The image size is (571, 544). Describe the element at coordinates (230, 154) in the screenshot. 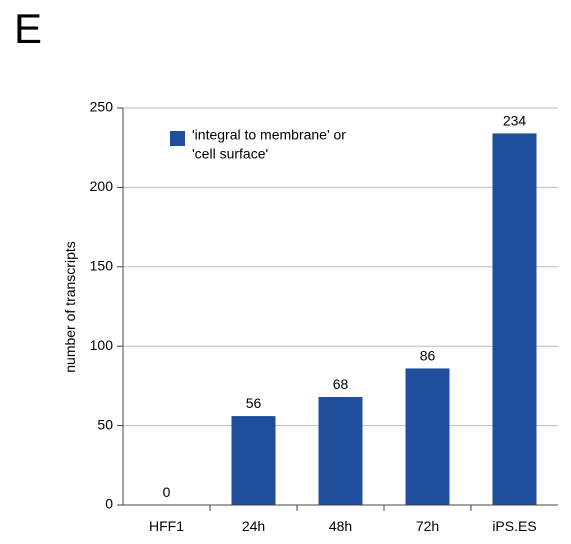

I see `legend-label-line-2: 'cell surface'` at that location.